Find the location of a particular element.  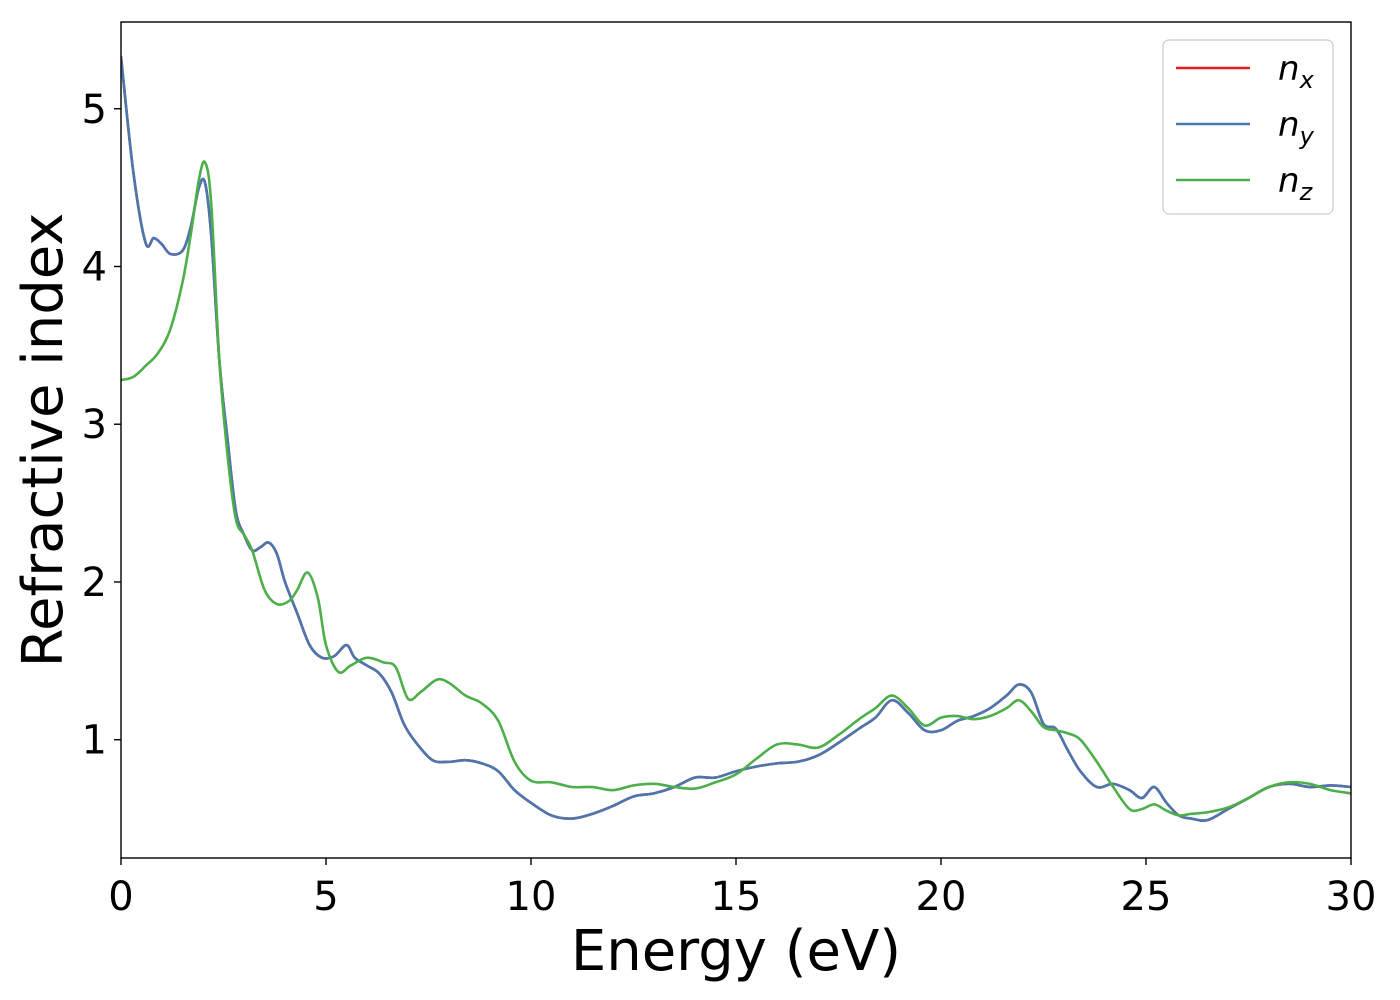

x-tick-label: 15 is located at coordinates (736, 897).